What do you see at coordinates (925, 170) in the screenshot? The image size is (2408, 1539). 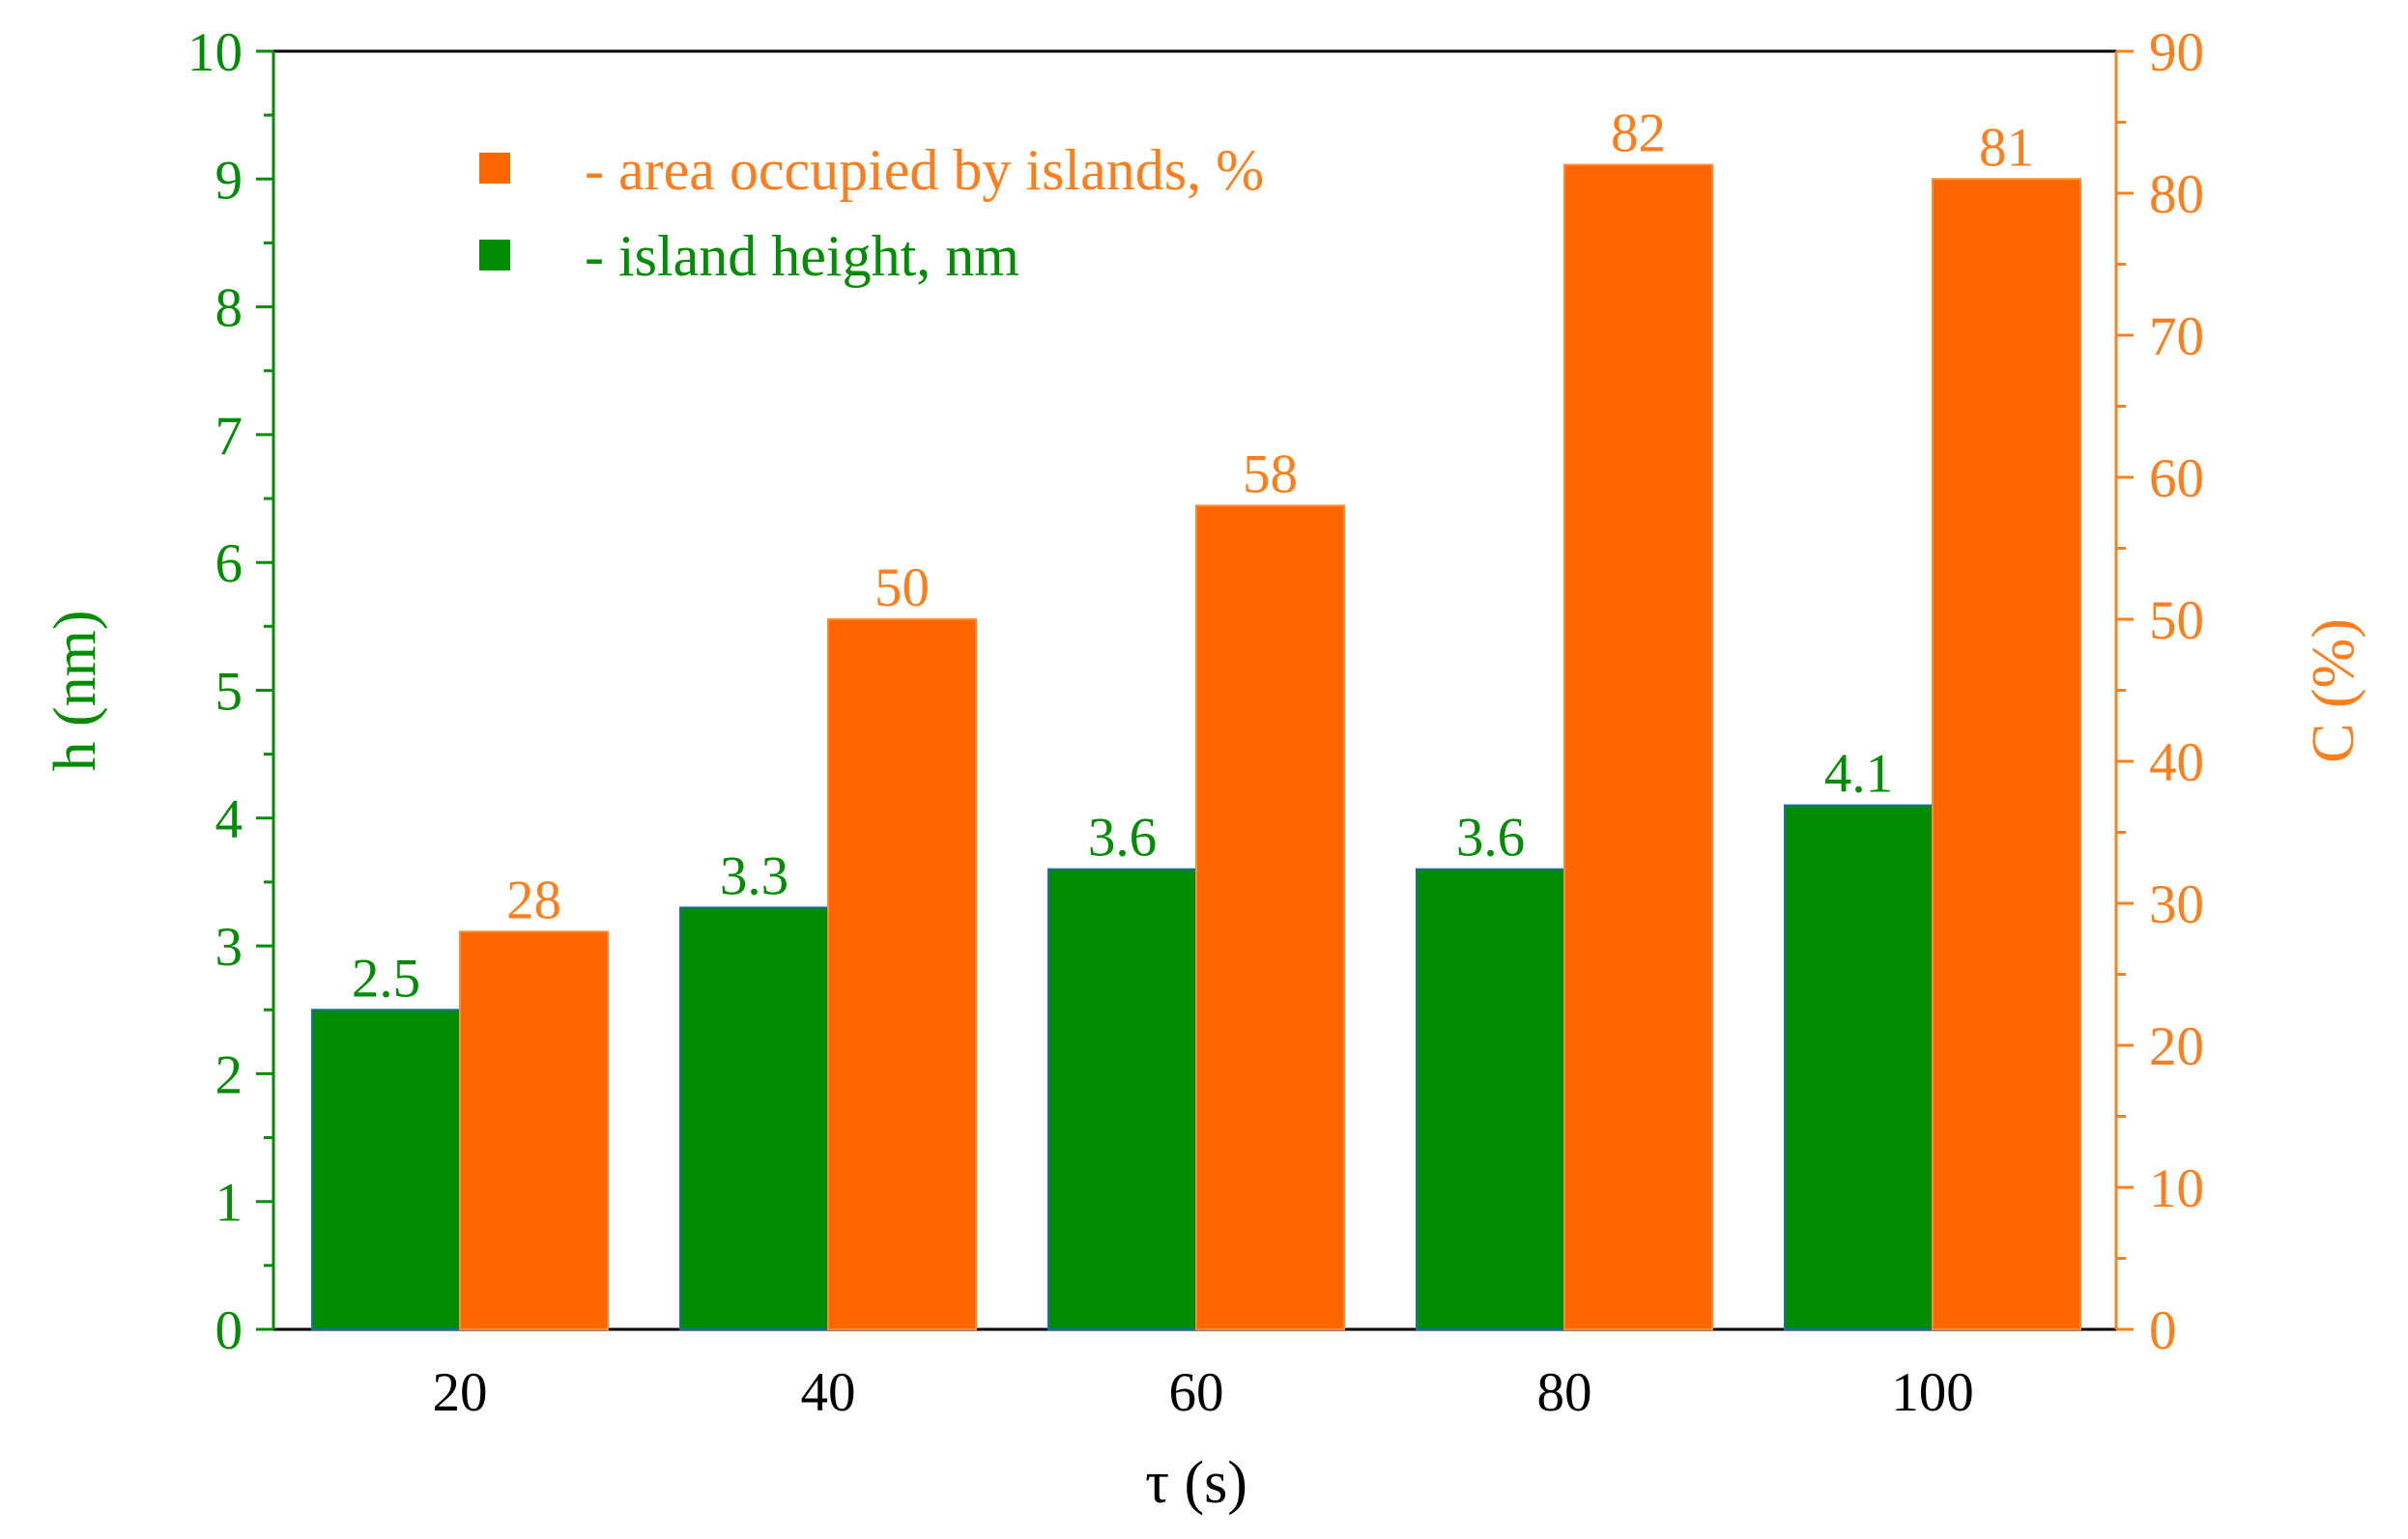 I see `legend-label-area: - area occupied by islands, %` at bounding box center [925, 170].